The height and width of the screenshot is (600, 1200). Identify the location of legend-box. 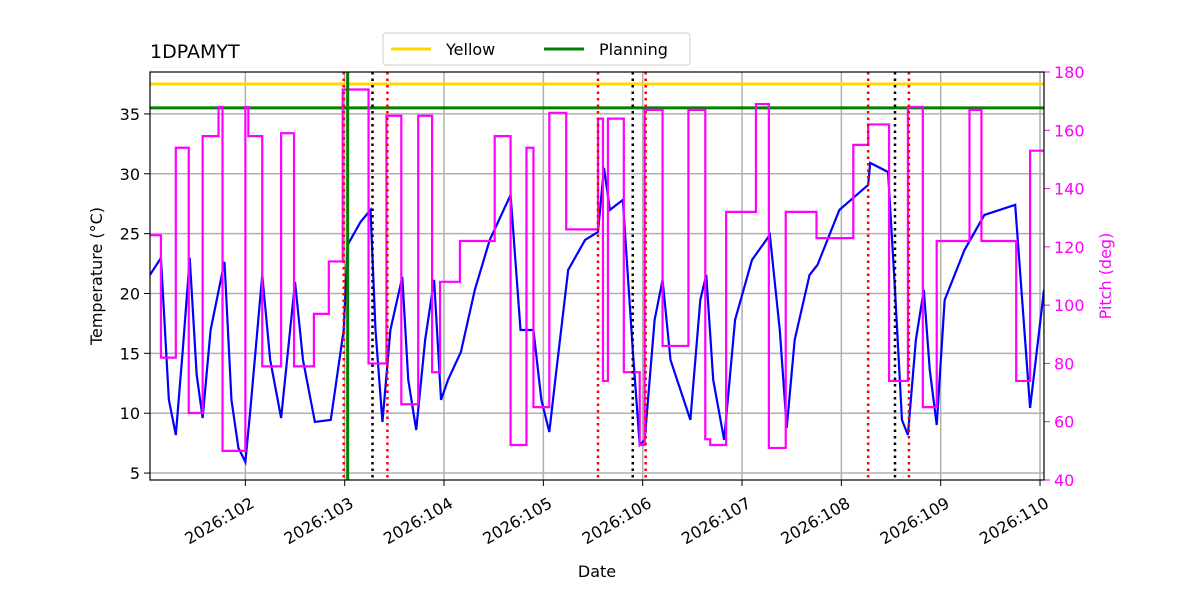
(536, 49).